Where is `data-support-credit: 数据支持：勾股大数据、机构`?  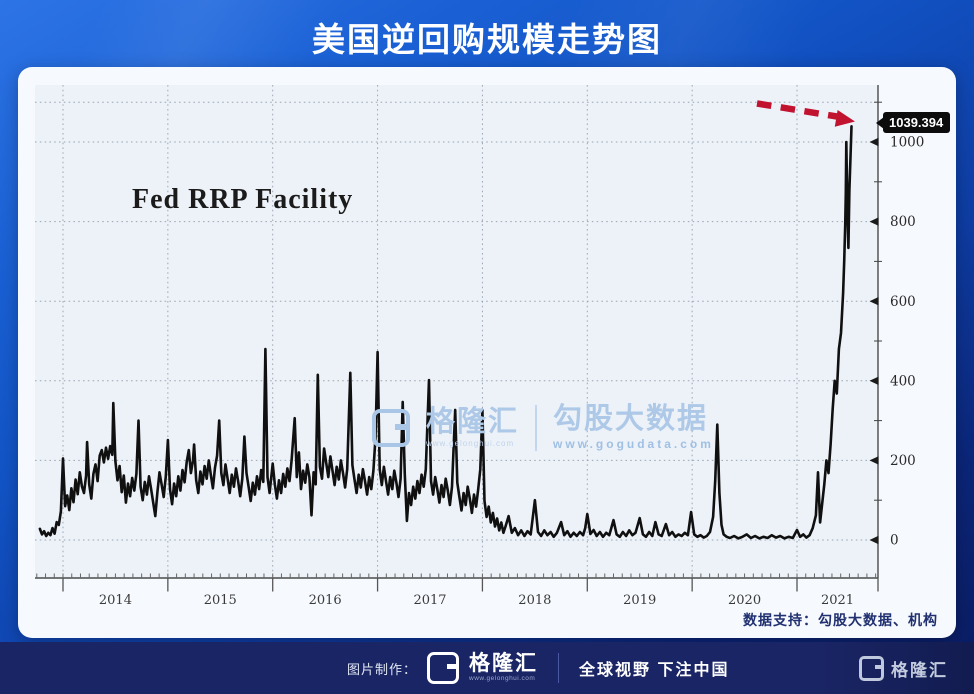 data-support-credit: 数据支持：勾股大数据、机构 is located at coordinates (840, 620).